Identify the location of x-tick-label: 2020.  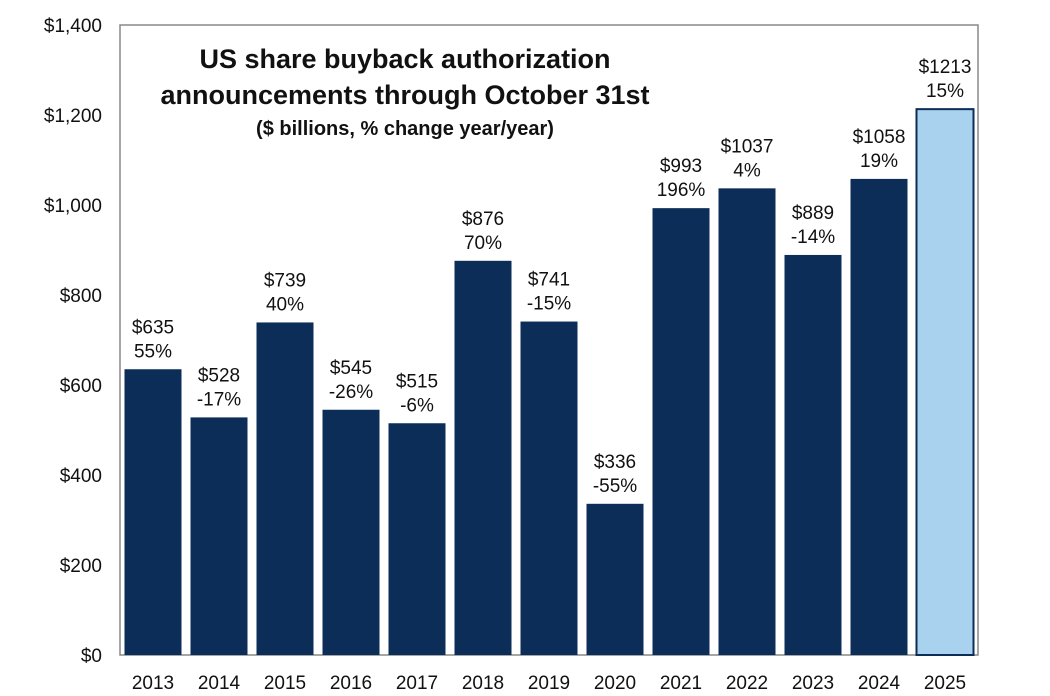
(615, 683).